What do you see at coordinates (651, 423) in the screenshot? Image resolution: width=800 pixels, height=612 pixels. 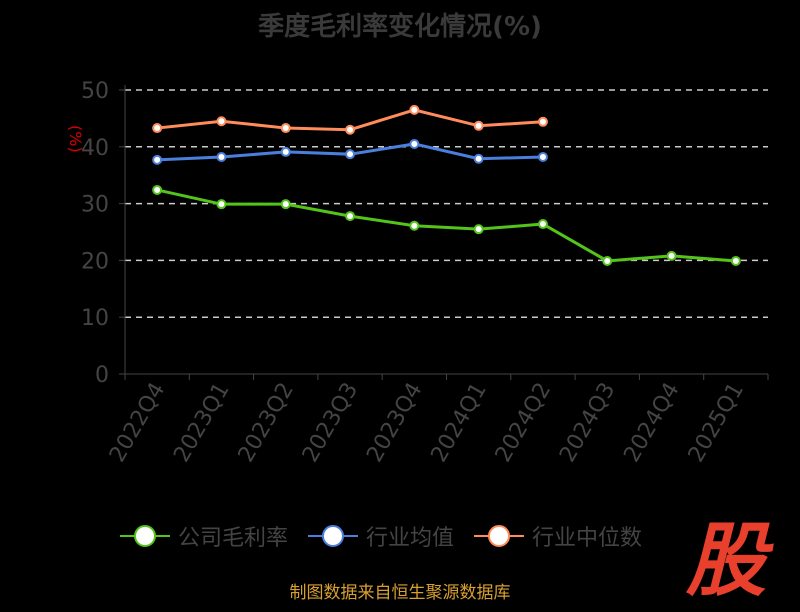 I see `x-tick-label: 2024Q4` at bounding box center [651, 423].